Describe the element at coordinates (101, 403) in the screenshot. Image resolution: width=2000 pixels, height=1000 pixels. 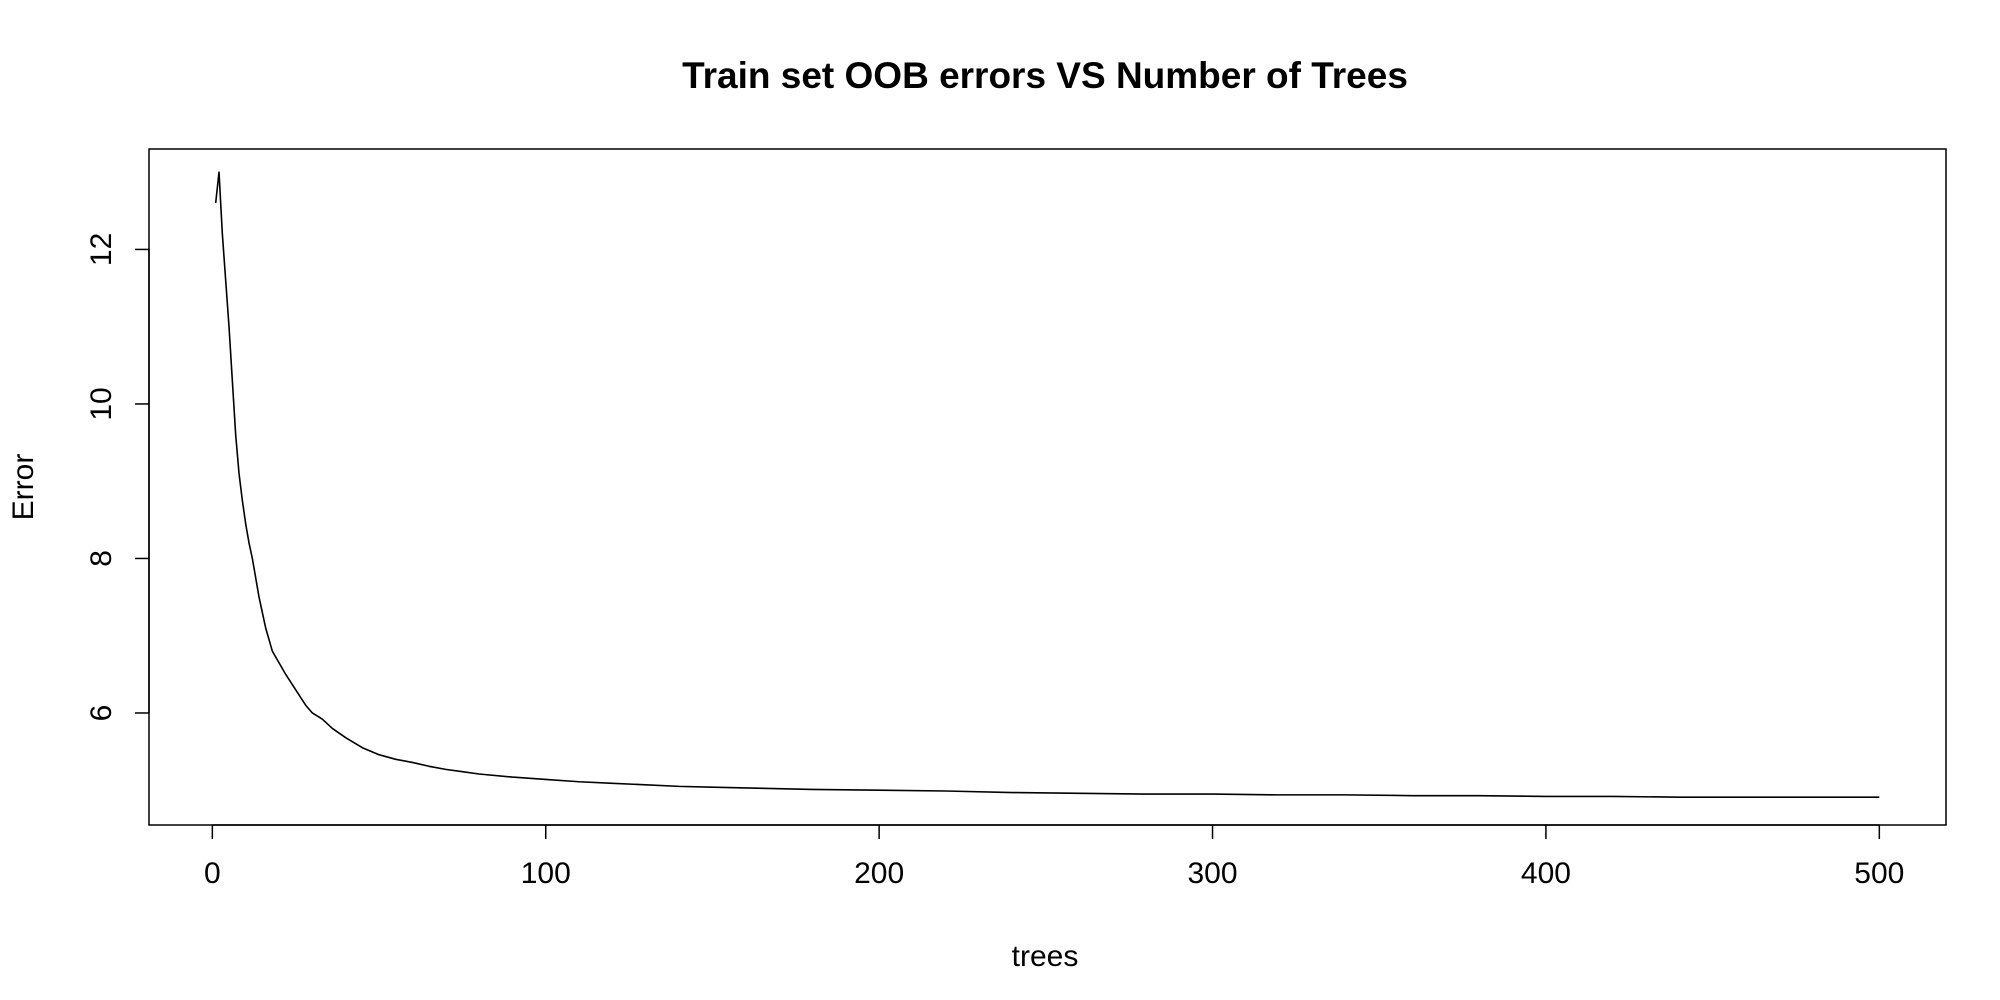
I see `y-tick-label: 10` at that location.